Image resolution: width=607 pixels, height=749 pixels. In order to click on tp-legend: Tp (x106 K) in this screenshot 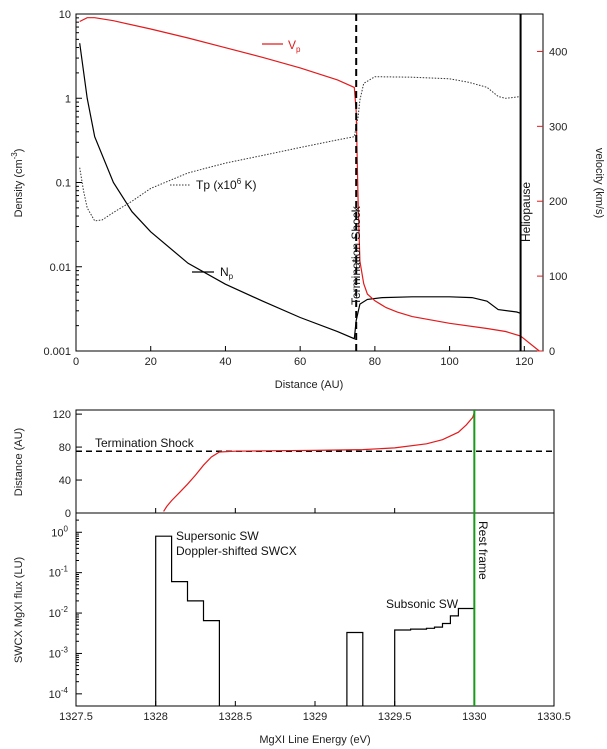, I will do `click(213, 184)`.